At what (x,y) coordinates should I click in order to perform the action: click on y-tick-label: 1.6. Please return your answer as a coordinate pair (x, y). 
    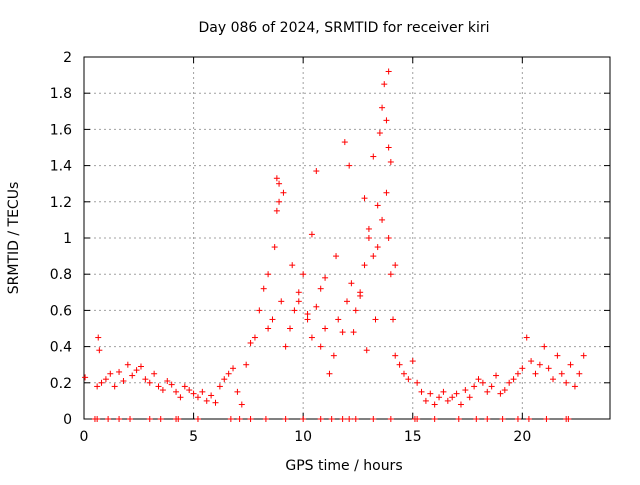
    Looking at the image, I should click on (61, 130).